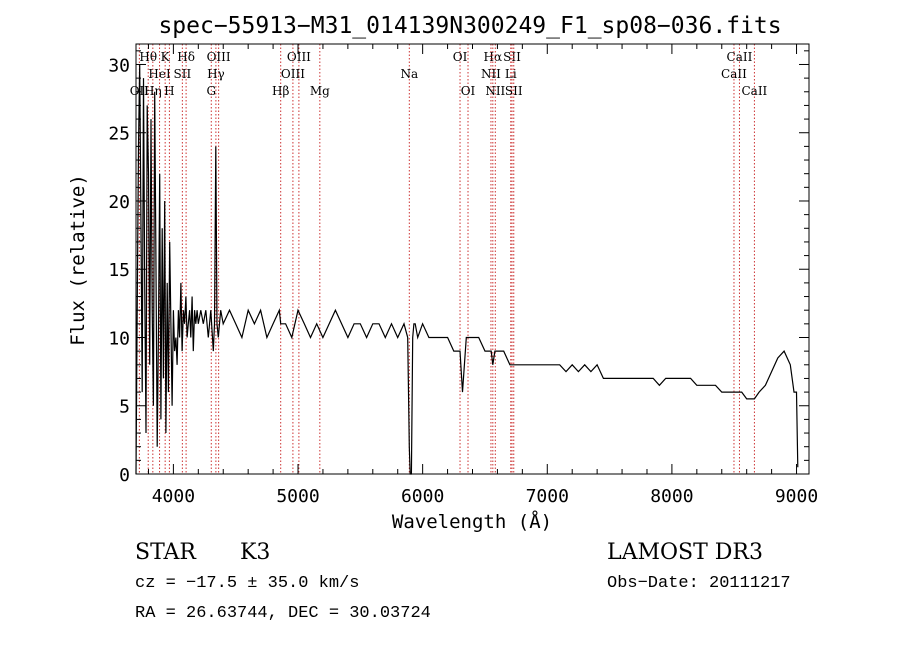  I want to click on line-marker-label: Hγ, so click(216, 74).